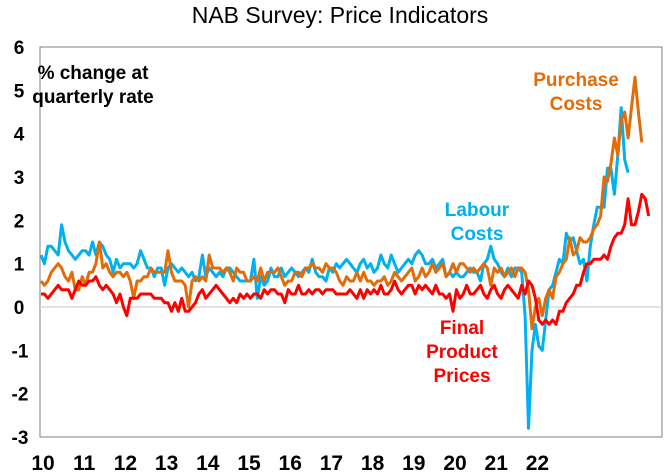  What do you see at coordinates (576, 104) in the screenshot?
I see `purchase-costs-label-line2: Costs` at bounding box center [576, 104].